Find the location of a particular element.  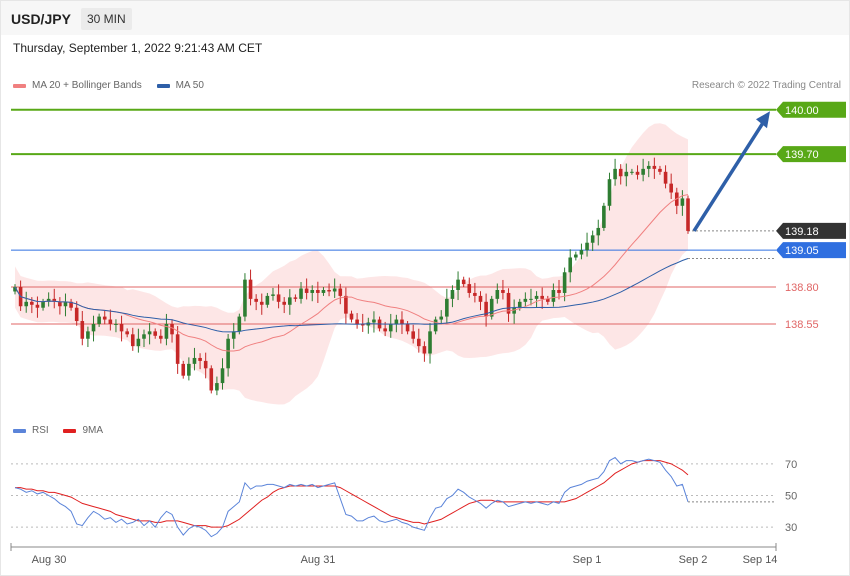

level-label-138.55: 138.55 is located at coordinates (802, 325).